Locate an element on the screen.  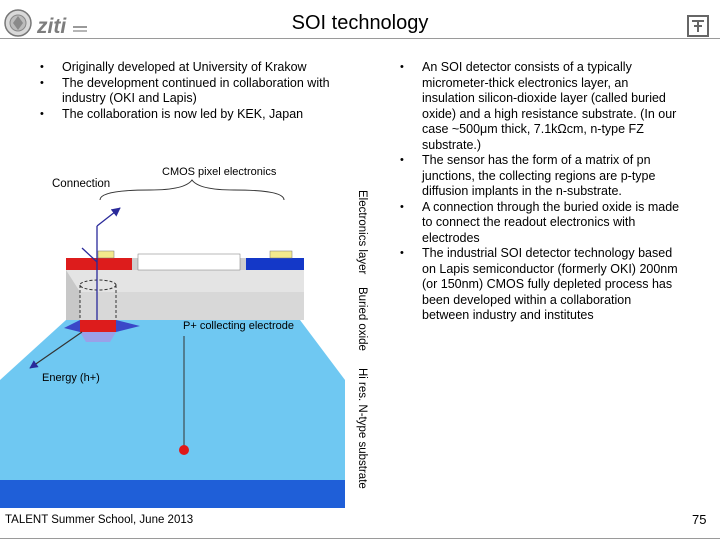
ziti-logo: ziti is located at coordinates (62, 25).